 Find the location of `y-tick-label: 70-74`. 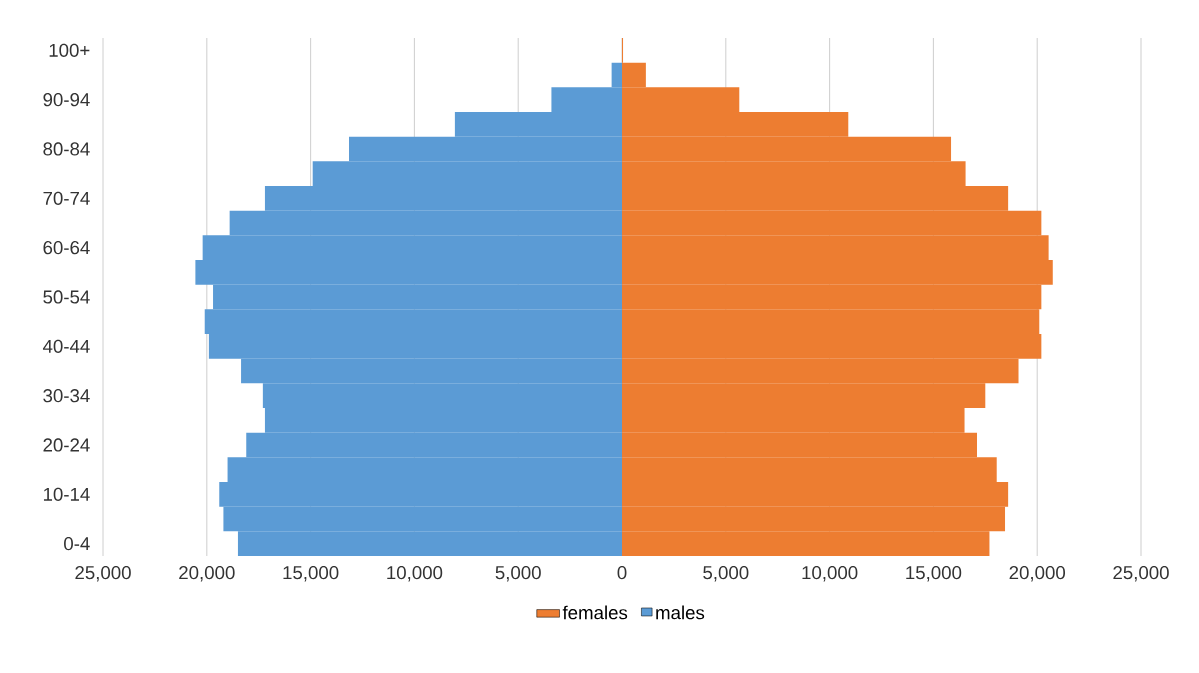

y-tick-label: 70-74 is located at coordinates (66, 198).